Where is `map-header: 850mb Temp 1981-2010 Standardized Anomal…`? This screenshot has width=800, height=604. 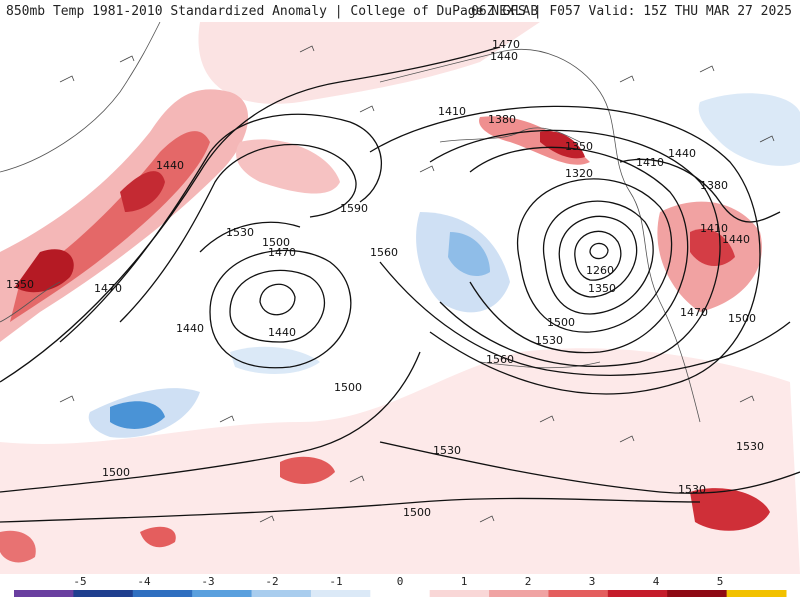 map-header: 850mb Temp 1981-2010 Standardized Anomal… is located at coordinates (400, 11).